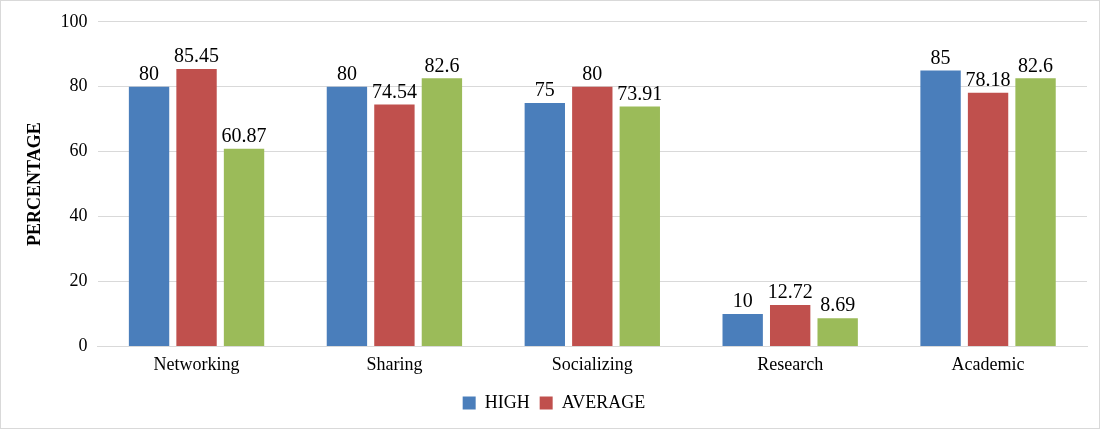 The image size is (1100, 429). I want to click on data-label: 78.18, so click(988, 78).